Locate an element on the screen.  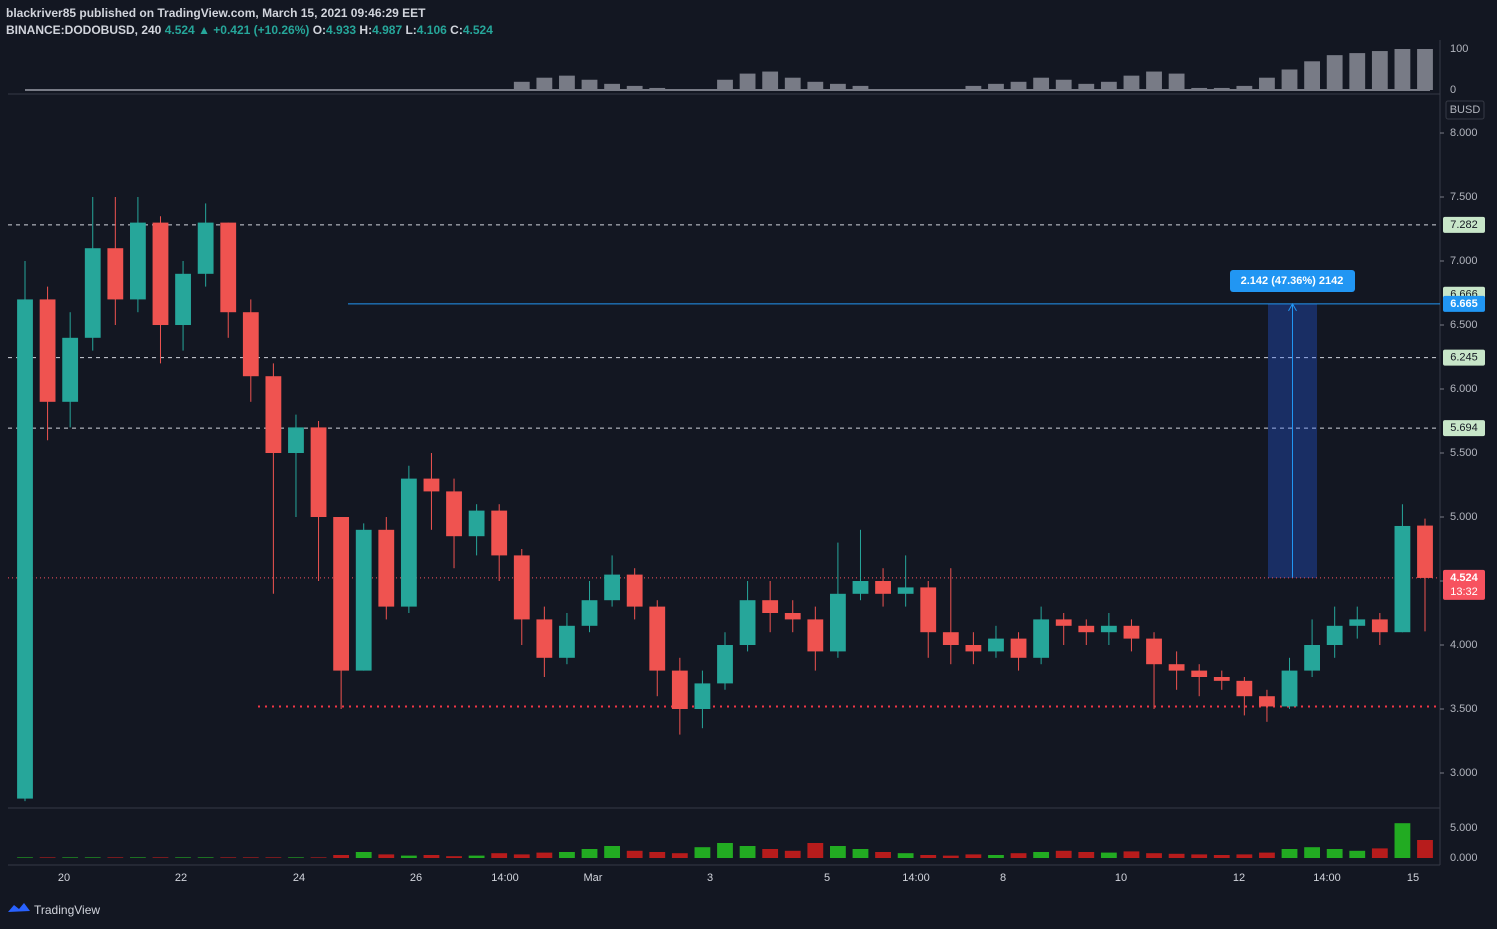
level-label: 6.245 is located at coordinates (1464, 358).